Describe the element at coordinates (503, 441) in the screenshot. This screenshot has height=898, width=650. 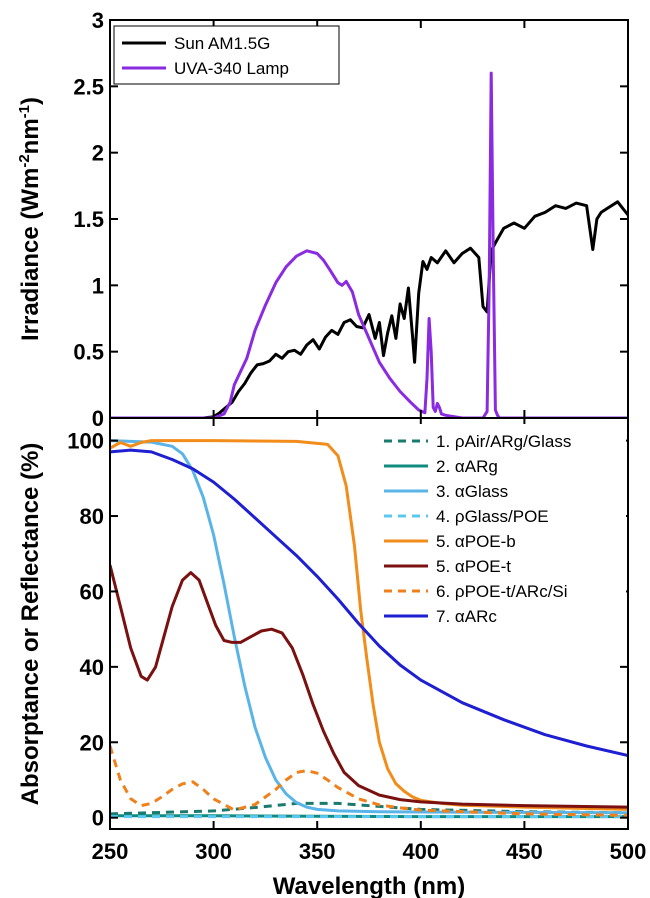
I see `legend-label-1-air-arg-glass-0: 1. ρAir/ARg/Glass` at that location.